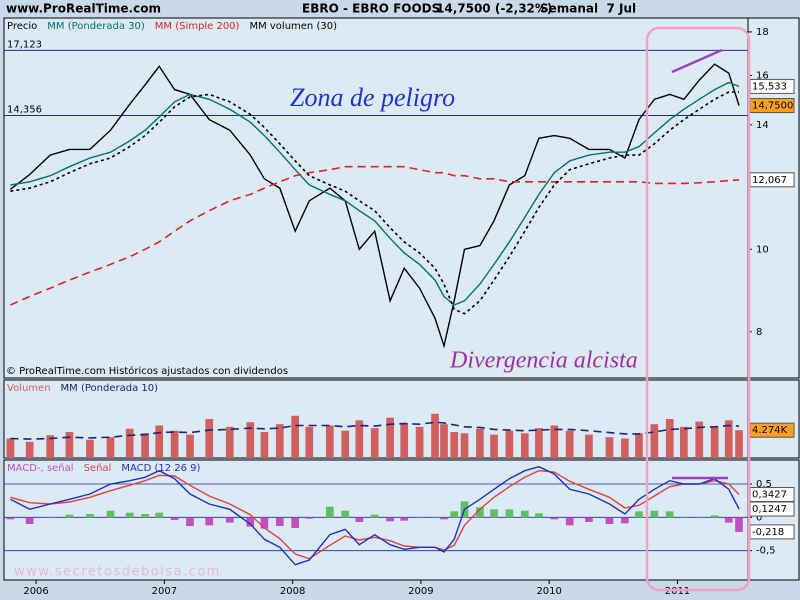 This screenshot has height=600, width=800. Describe the element at coordinates (22, 26) in the screenshot. I see `legend-entry: Precio` at that location.